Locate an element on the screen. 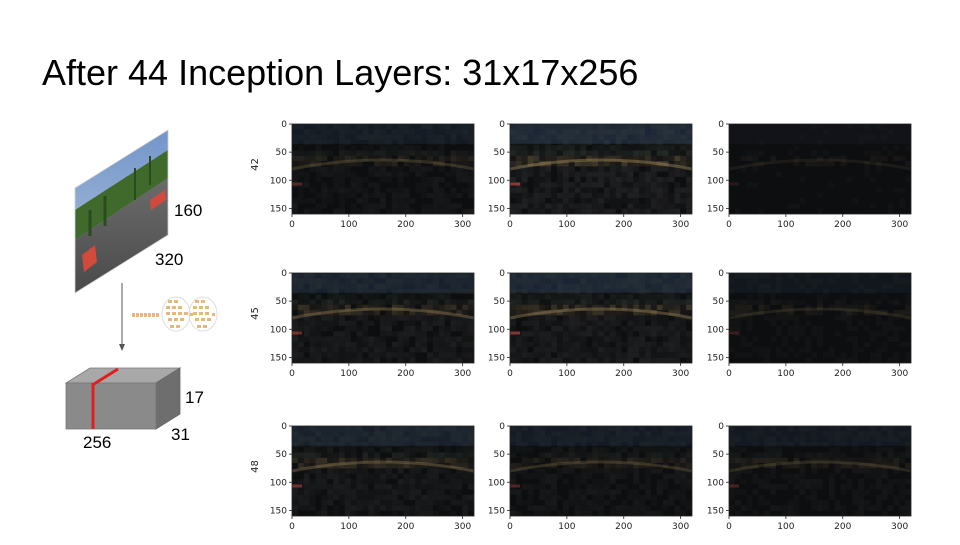 The image size is (960, 545). x-tick-label: 100 is located at coordinates (348, 374).